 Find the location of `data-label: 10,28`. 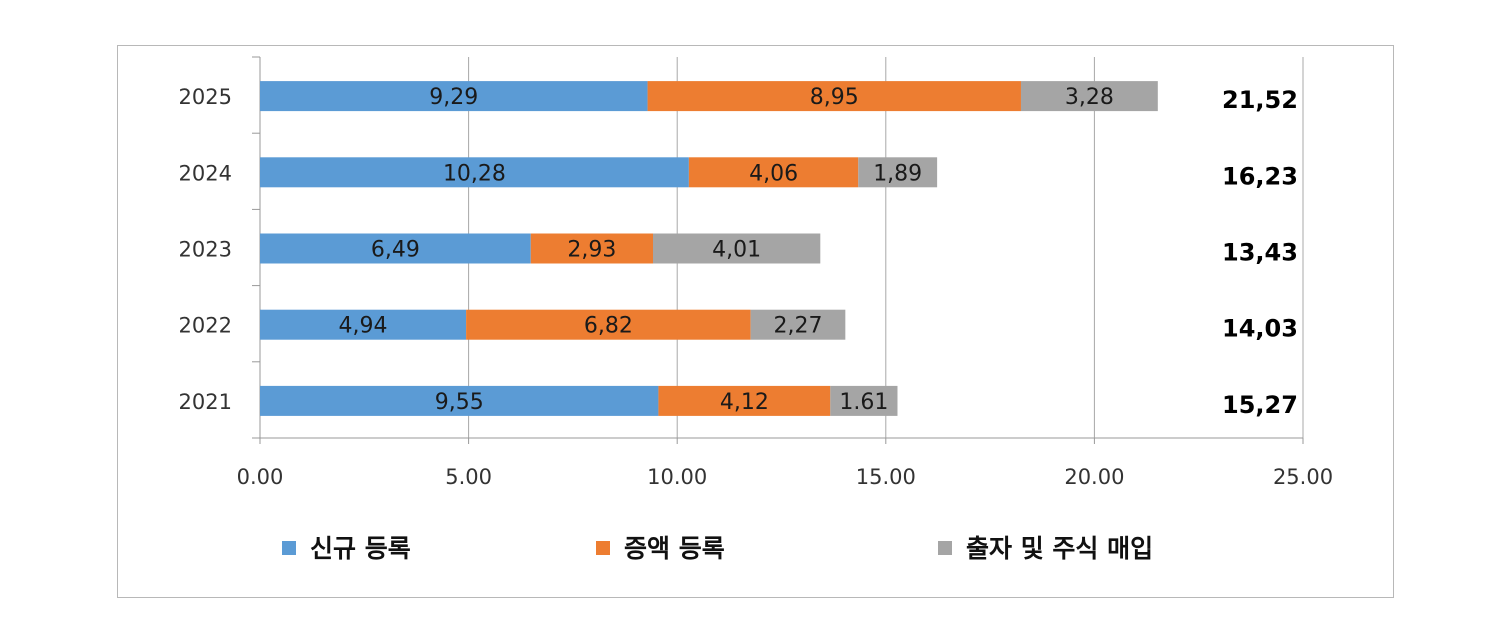

data-label: 10,28 is located at coordinates (474, 173).